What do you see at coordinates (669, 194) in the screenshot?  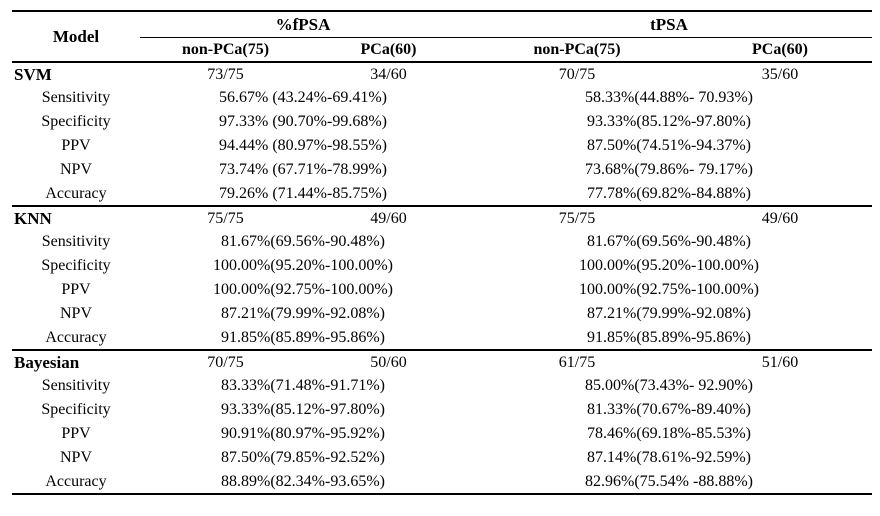 I see `metric-value-tpsa: 77.78%(69.82%-84.88%)` at bounding box center [669, 194].